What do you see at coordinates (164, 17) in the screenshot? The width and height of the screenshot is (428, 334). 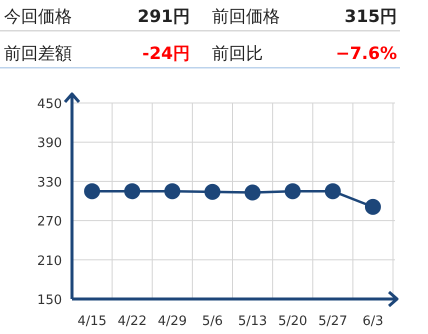 I see `text: 291円` at bounding box center [164, 17].